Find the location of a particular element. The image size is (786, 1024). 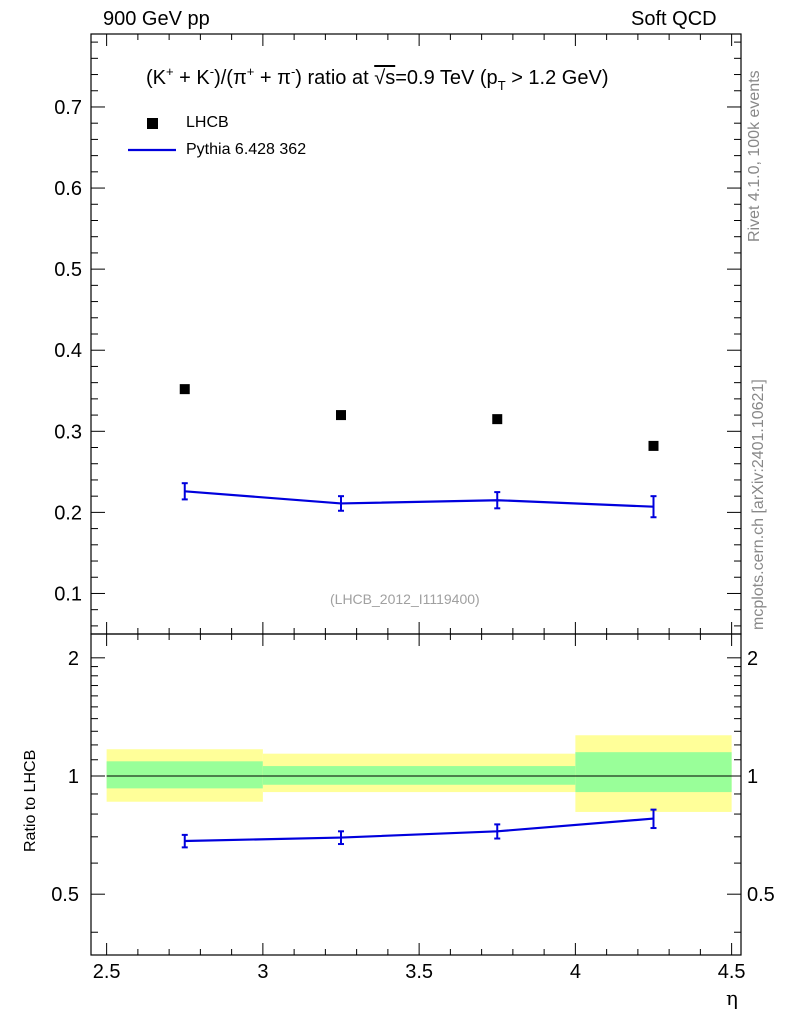

ratio-y-tick-label: 2 is located at coordinates (73, 659).